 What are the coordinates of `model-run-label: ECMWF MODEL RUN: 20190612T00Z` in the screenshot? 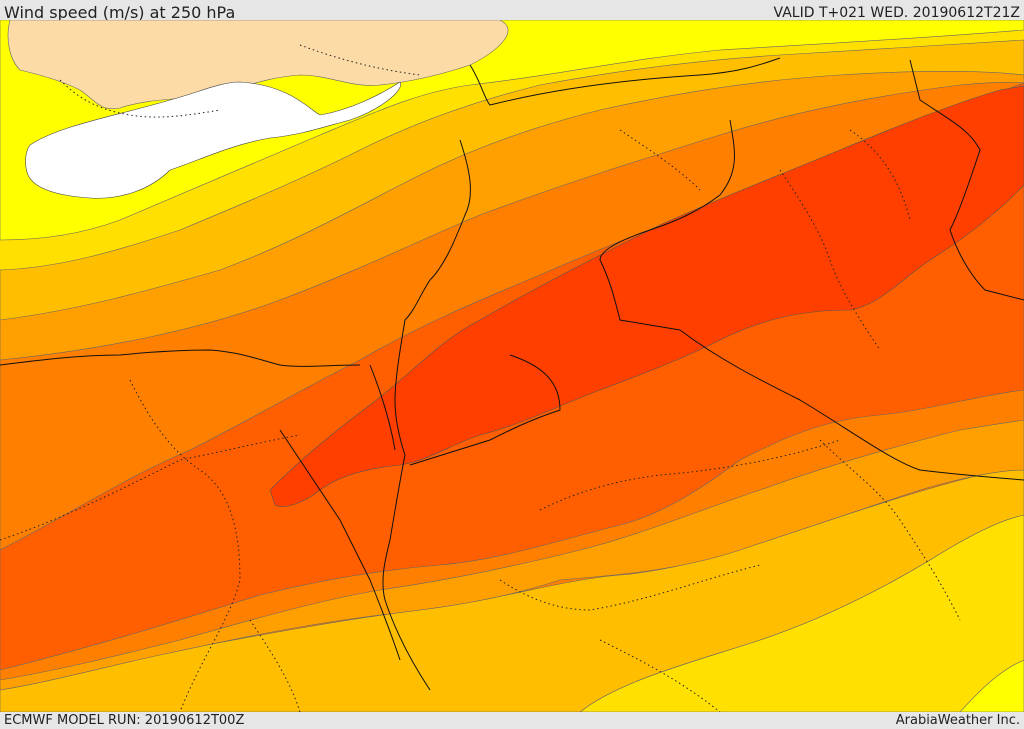 It's located at (124, 720).